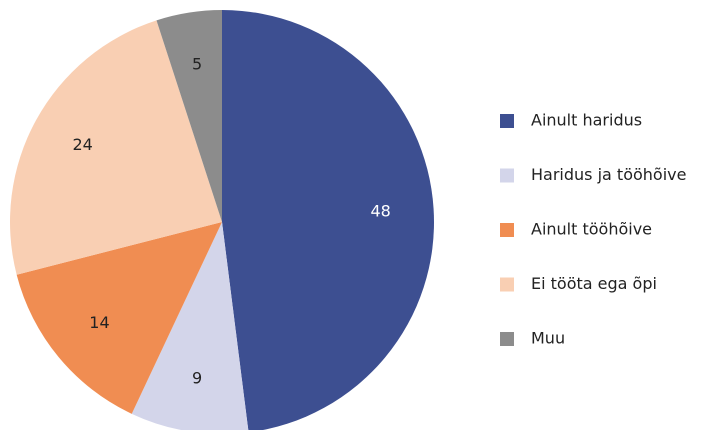  I want to click on legend-label: Ei tööta ega õpi, so click(594, 283).